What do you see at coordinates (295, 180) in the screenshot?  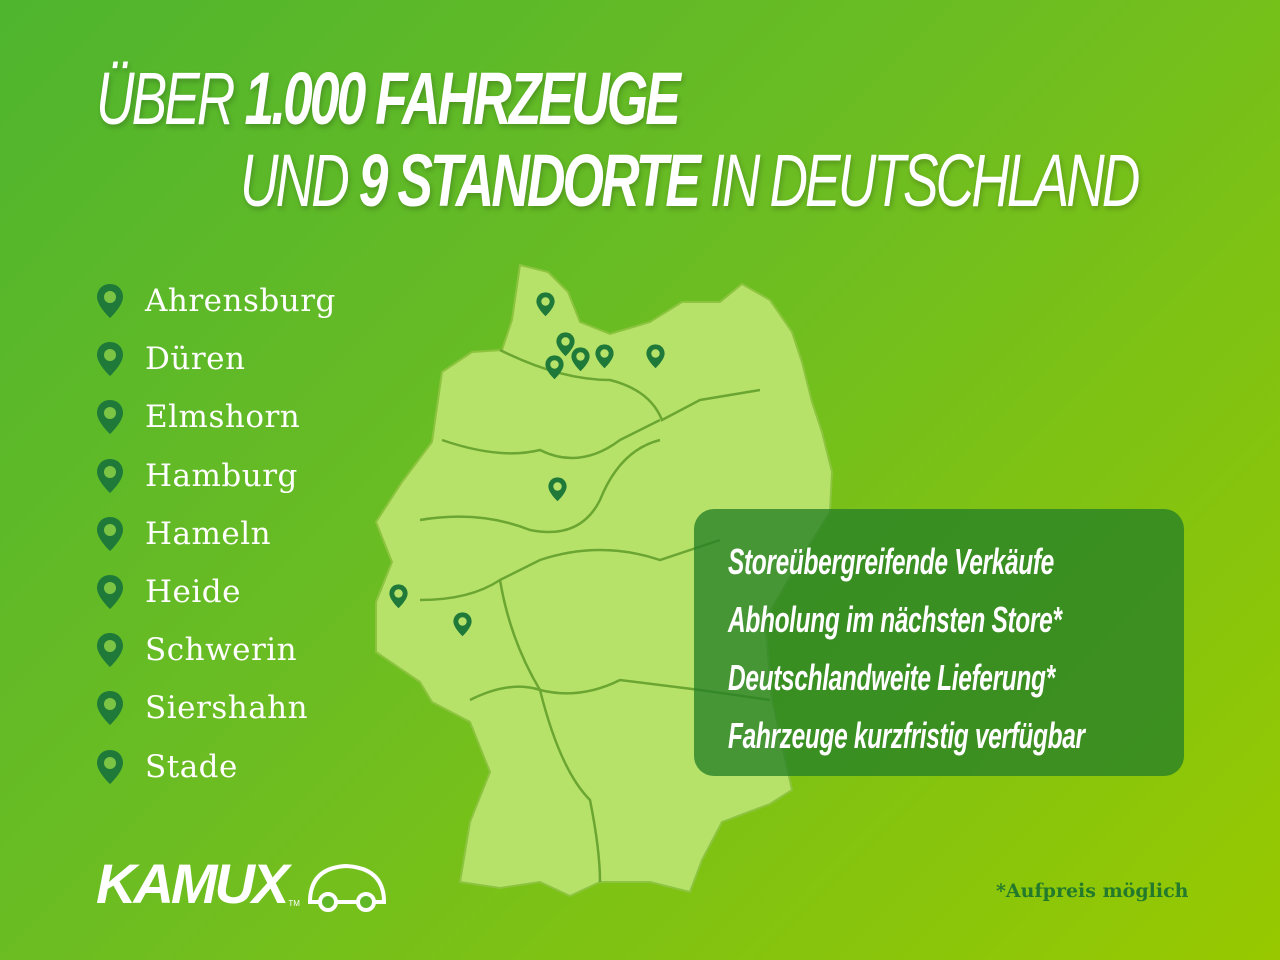 I see `headline-text: UND` at bounding box center [295, 180].